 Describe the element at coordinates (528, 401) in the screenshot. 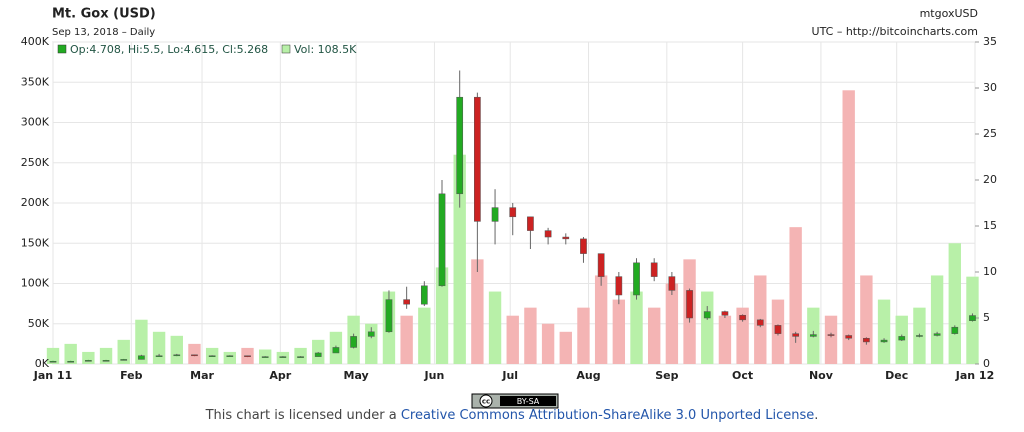

I see `badge-dark` at that location.